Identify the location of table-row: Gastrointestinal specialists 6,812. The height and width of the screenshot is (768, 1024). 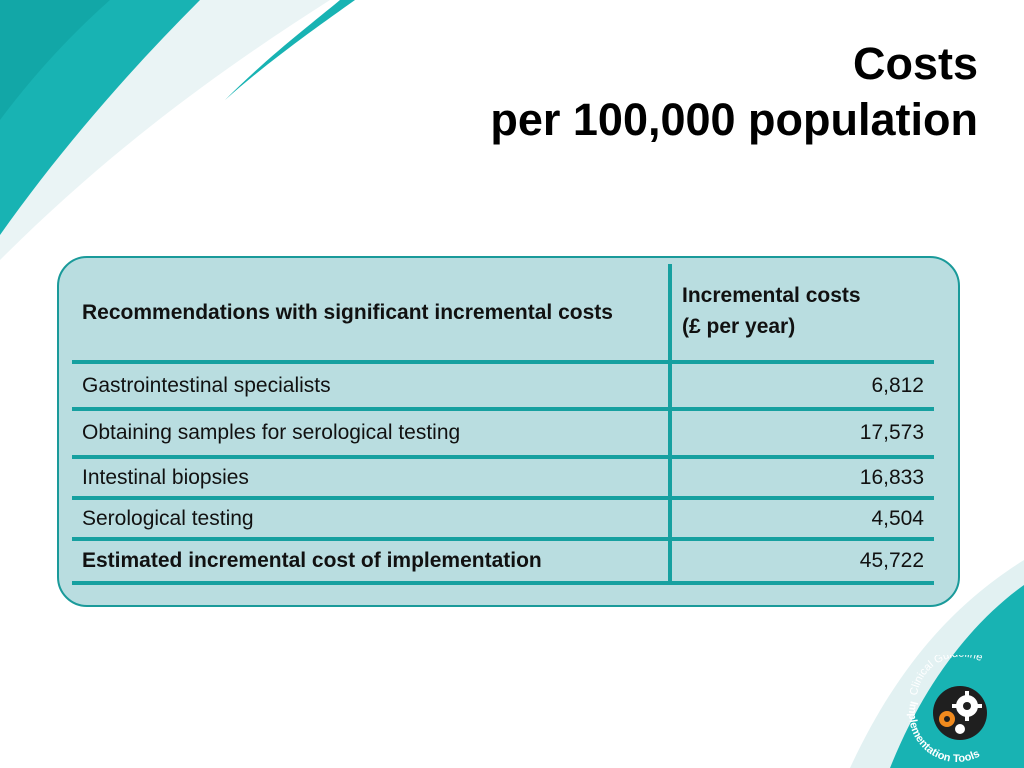
(503, 386).